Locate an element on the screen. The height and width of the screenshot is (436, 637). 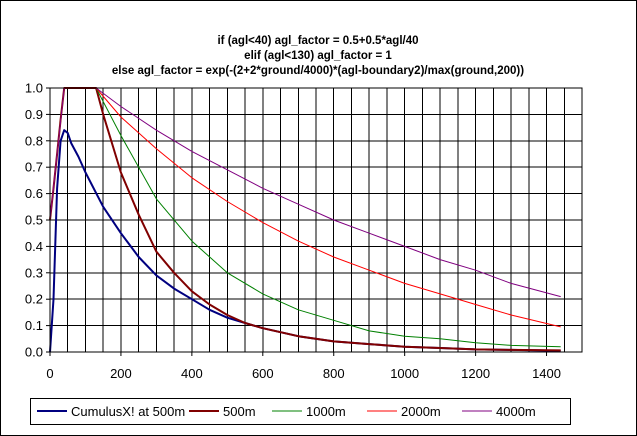
y-axis-ticks: 0.0 0.1 0.2 0.3 0.4 0.5 0.6 0.7 0.8 0.9 1.0 is located at coordinates (37, 220).